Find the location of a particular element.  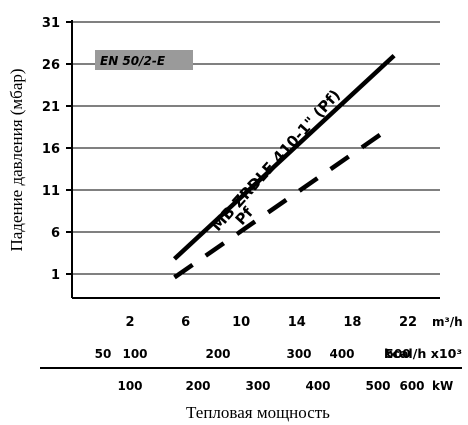

x-tick-label-kw: 300 is located at coordinates (257, 386).